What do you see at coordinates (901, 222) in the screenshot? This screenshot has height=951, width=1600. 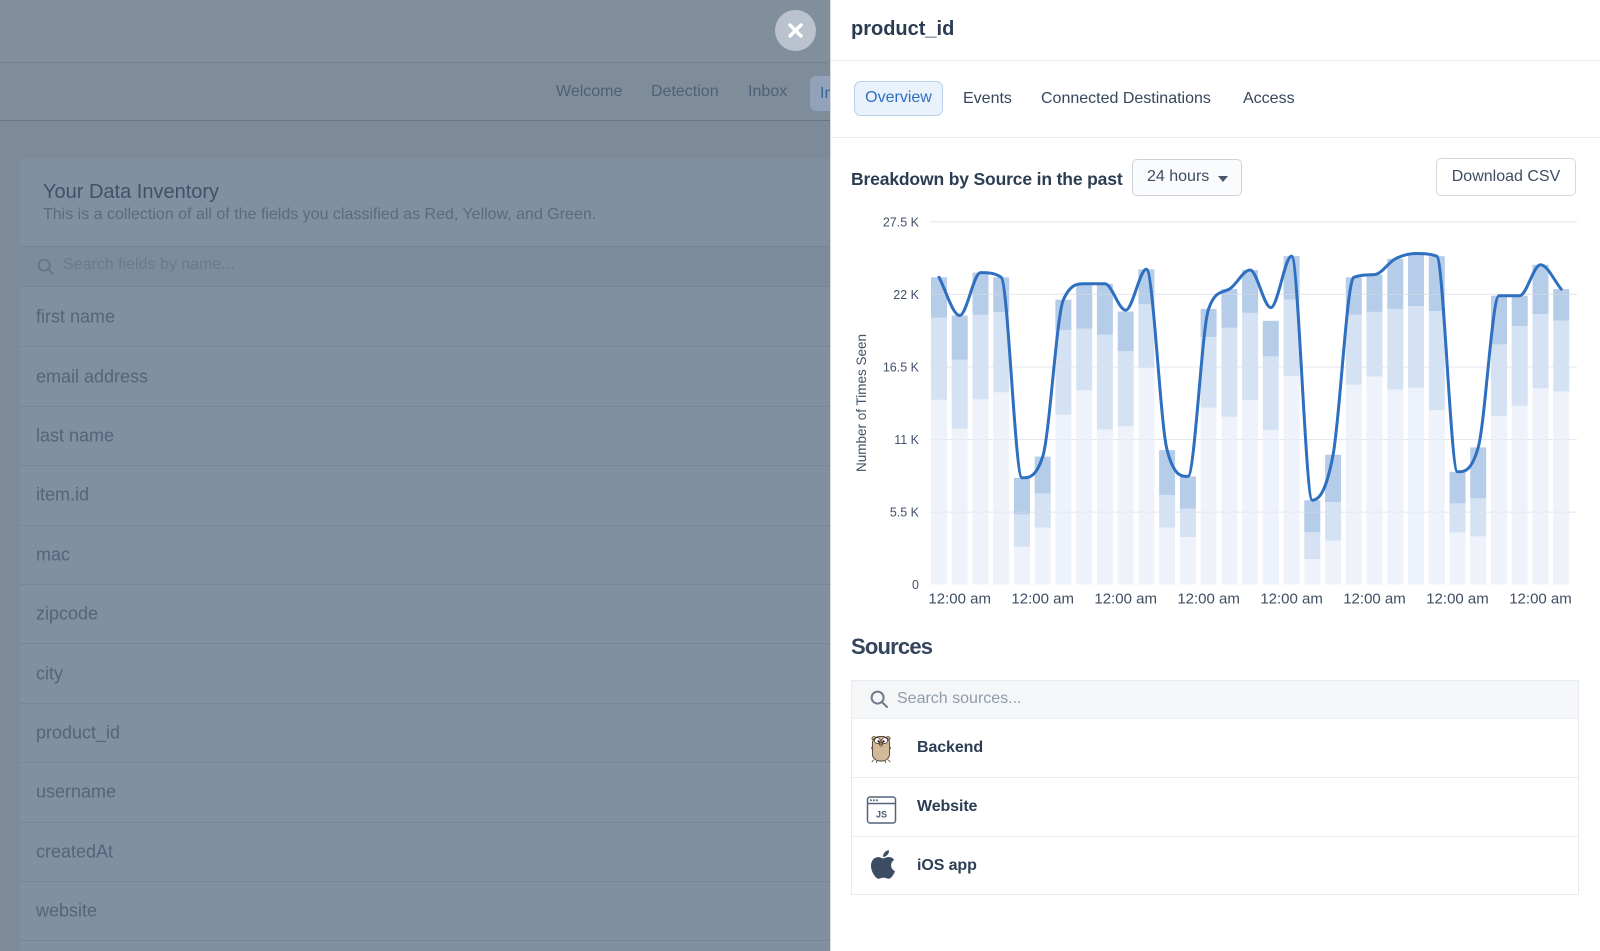 I see `svg-text: 27.5 K` at bounding box center [901, 222].